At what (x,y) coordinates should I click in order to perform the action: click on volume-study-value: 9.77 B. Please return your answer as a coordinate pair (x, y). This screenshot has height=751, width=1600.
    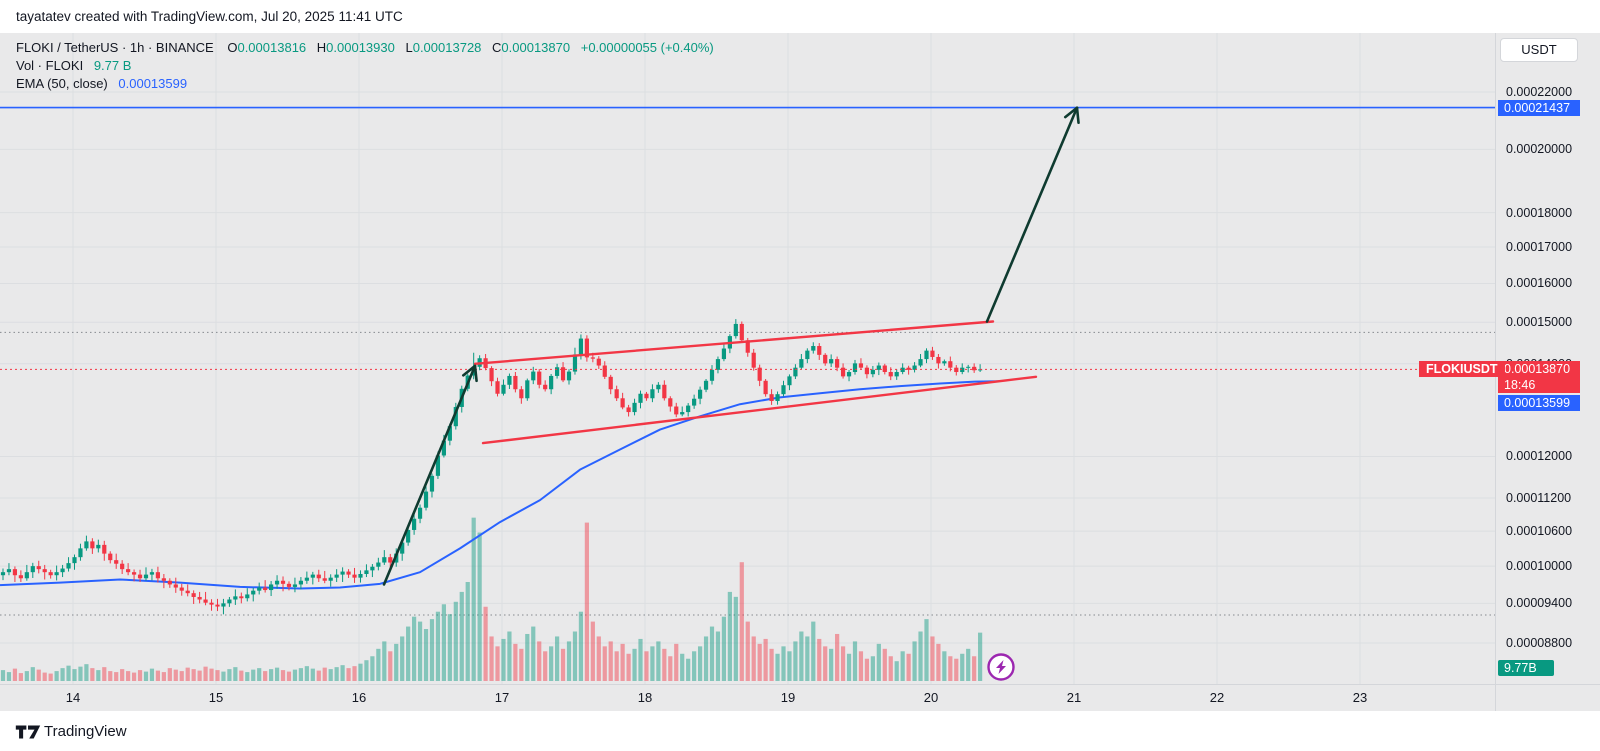
    Looking at the image, I should click on (112, 65).